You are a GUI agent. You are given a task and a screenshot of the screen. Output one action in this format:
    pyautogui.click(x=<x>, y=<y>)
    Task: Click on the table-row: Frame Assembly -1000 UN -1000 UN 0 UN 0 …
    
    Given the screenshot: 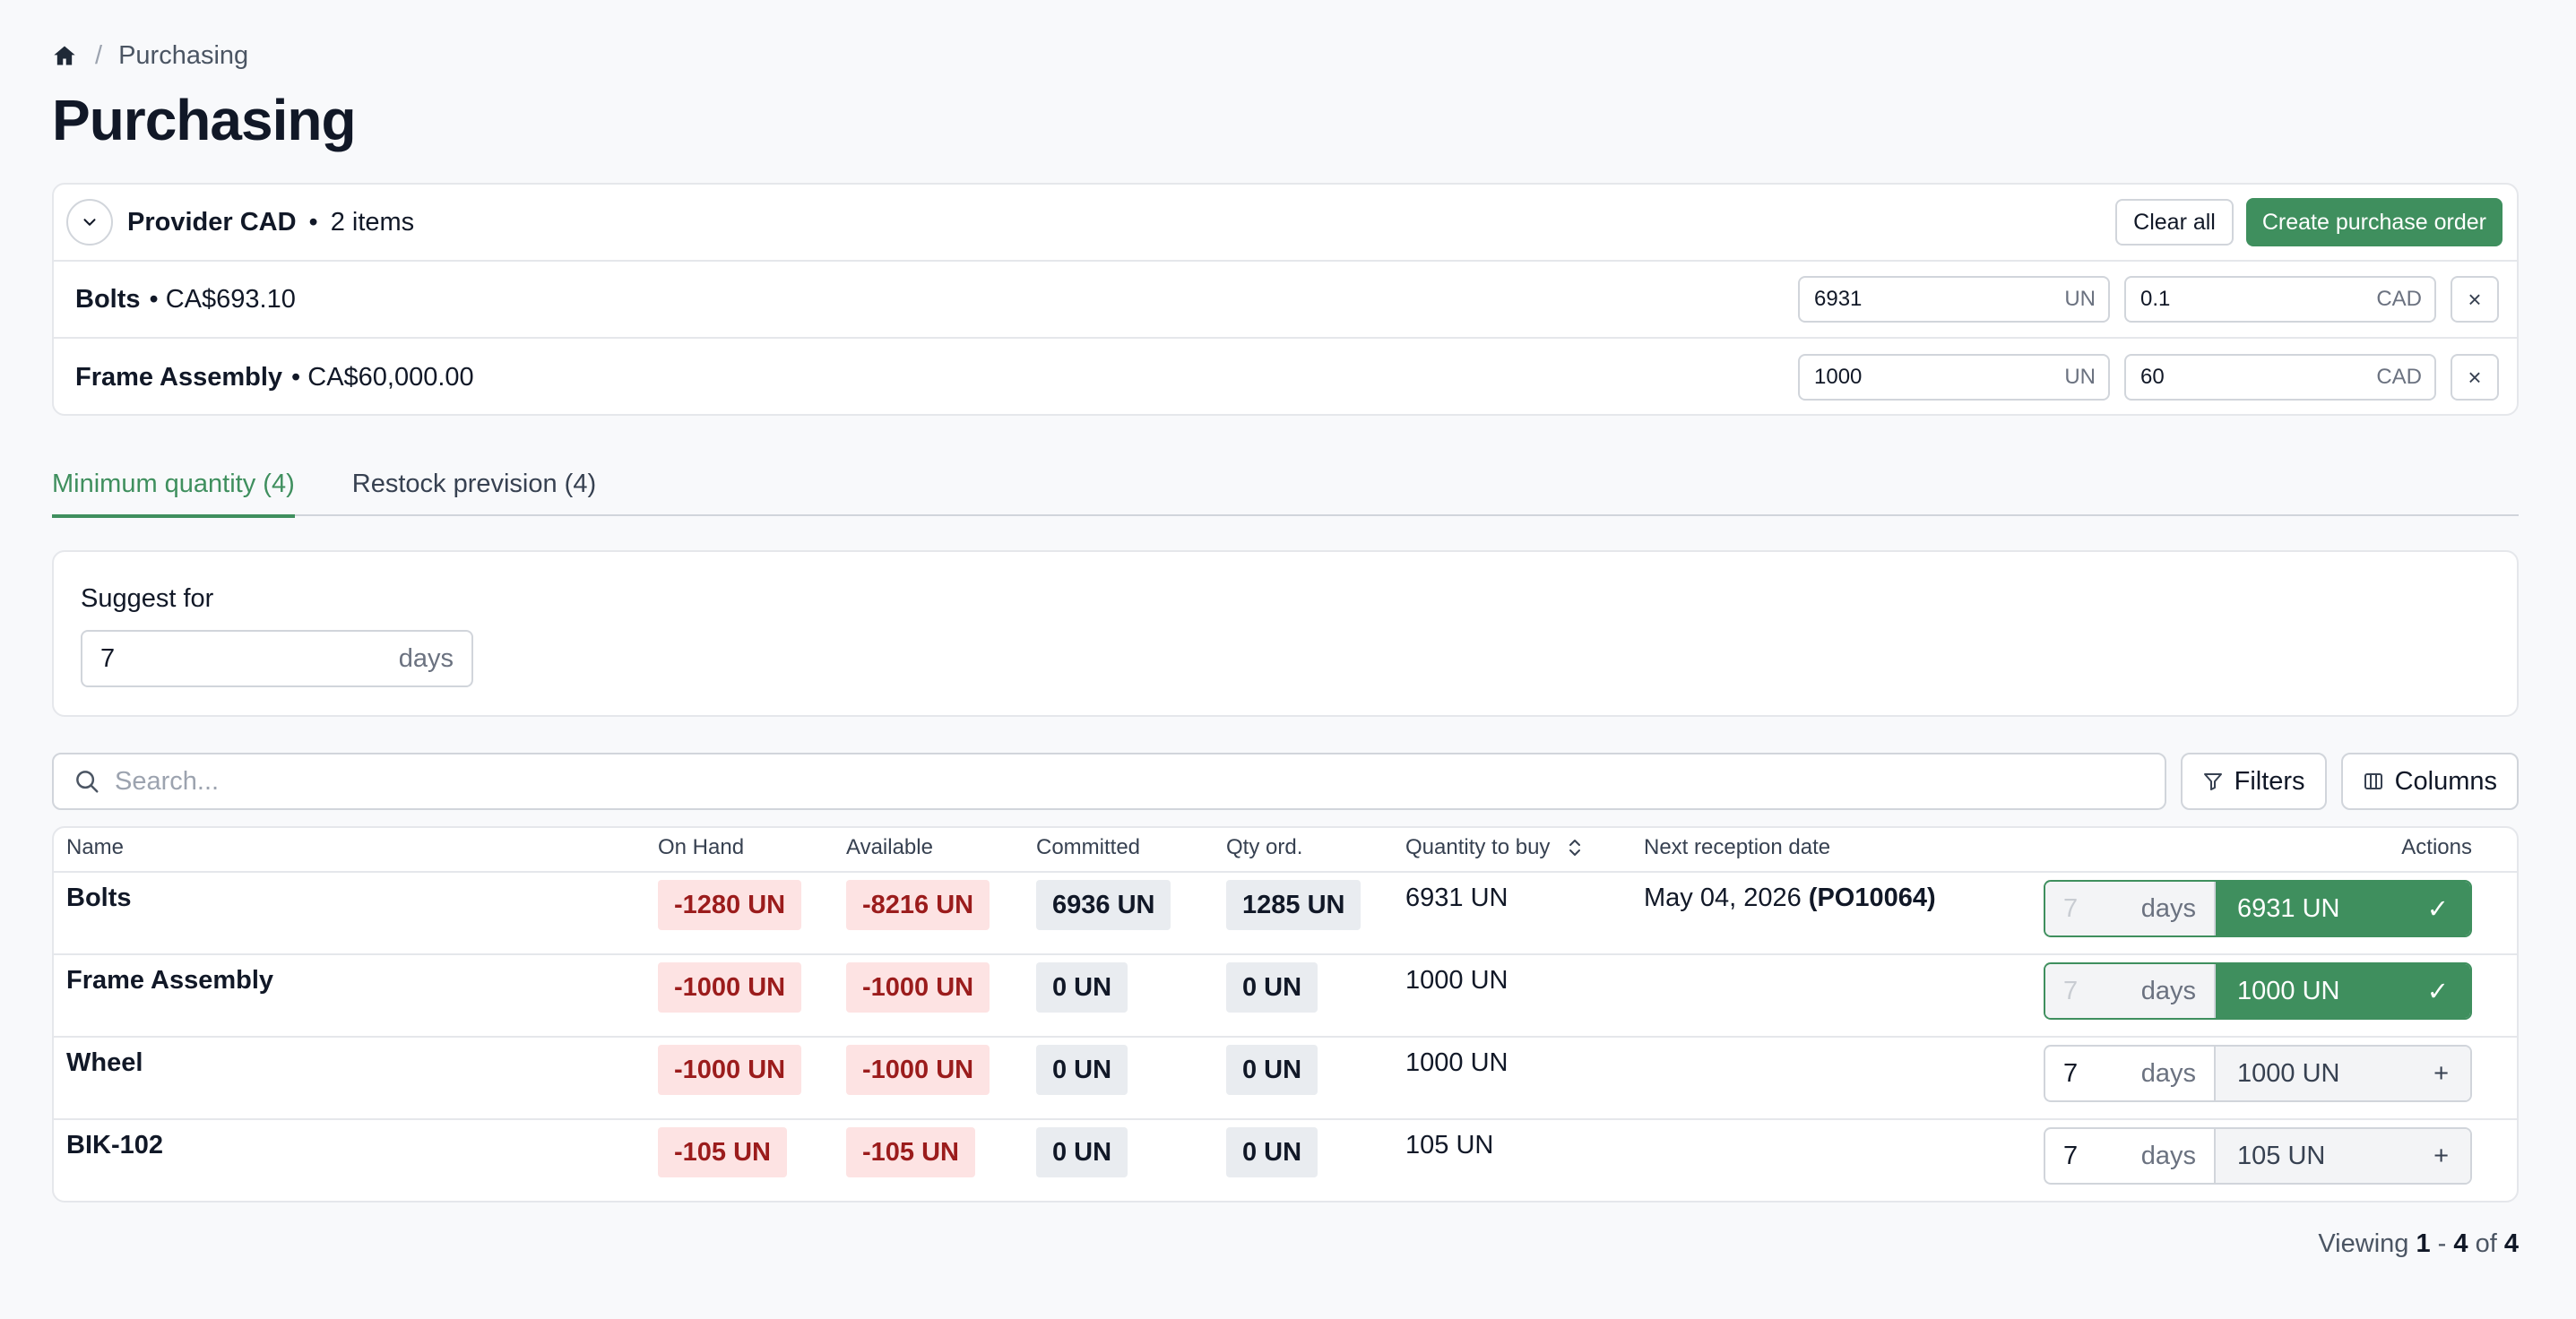 What is the action you would take?
    pyautogui.click(x=1285, y=996)
    